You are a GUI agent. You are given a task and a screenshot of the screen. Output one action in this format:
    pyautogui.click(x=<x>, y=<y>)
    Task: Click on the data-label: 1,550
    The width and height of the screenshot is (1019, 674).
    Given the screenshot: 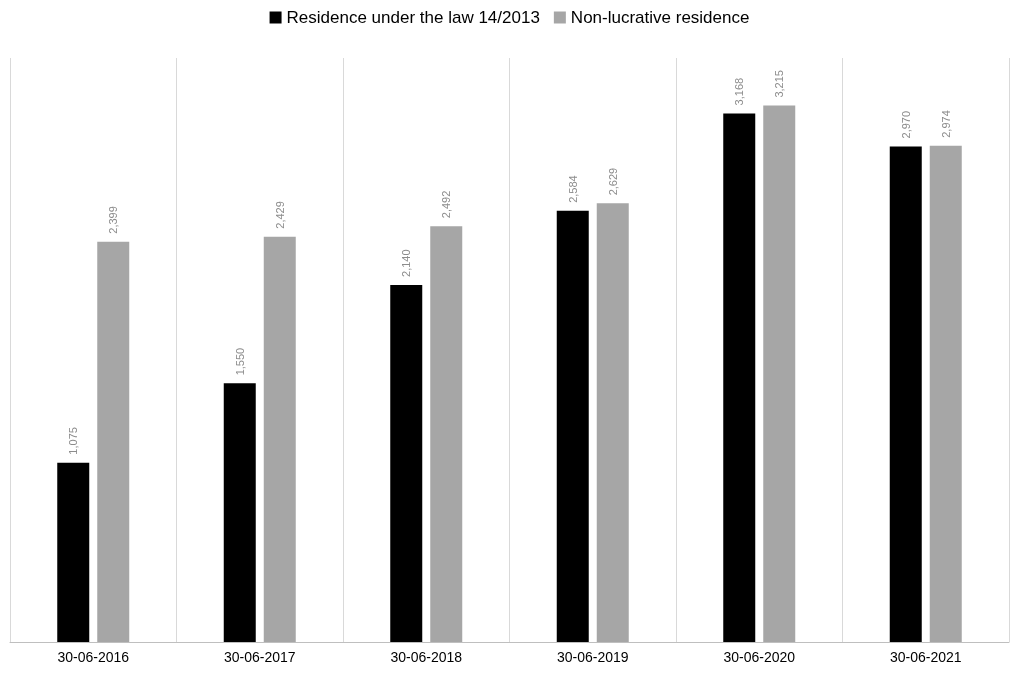 What is the action you would take?
    pyautogui.click(x=239, y=361)
    